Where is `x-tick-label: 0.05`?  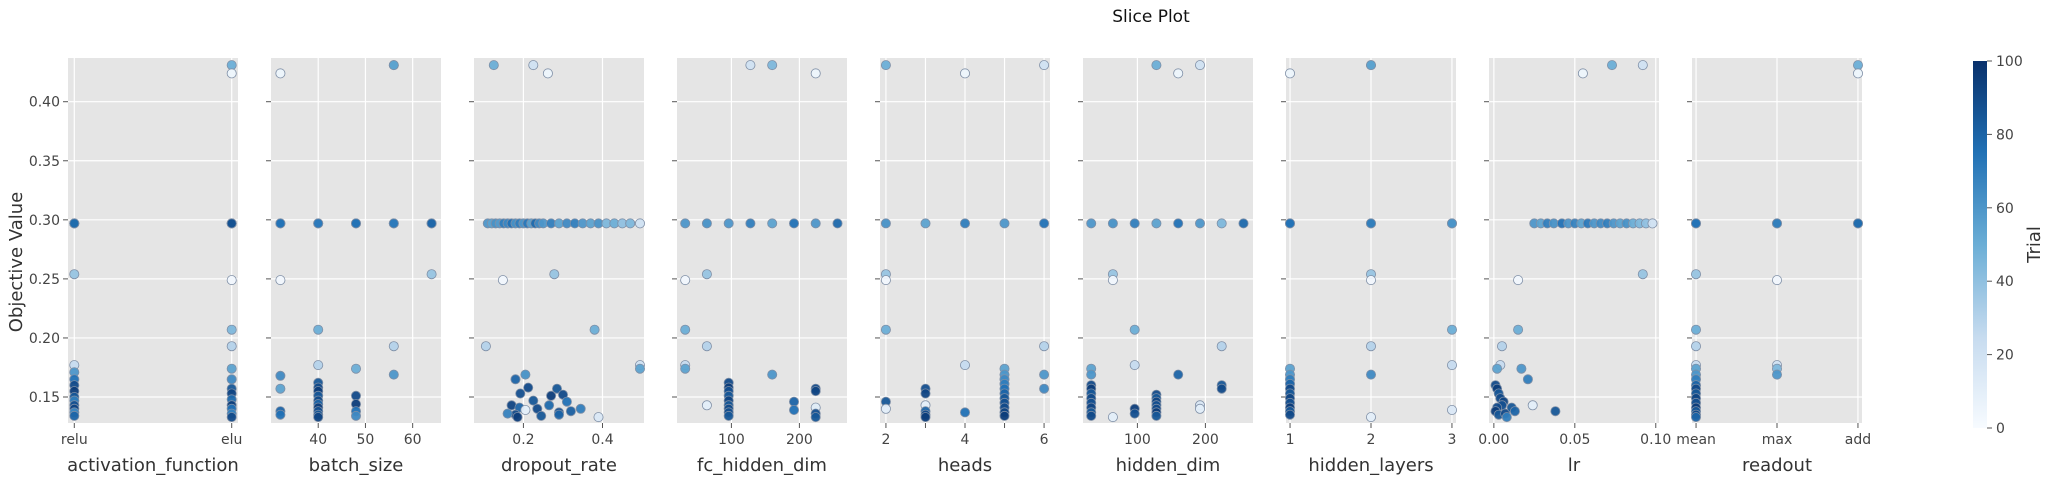 x-tick-label: 0.05 is located at coordinates (1574, 440).